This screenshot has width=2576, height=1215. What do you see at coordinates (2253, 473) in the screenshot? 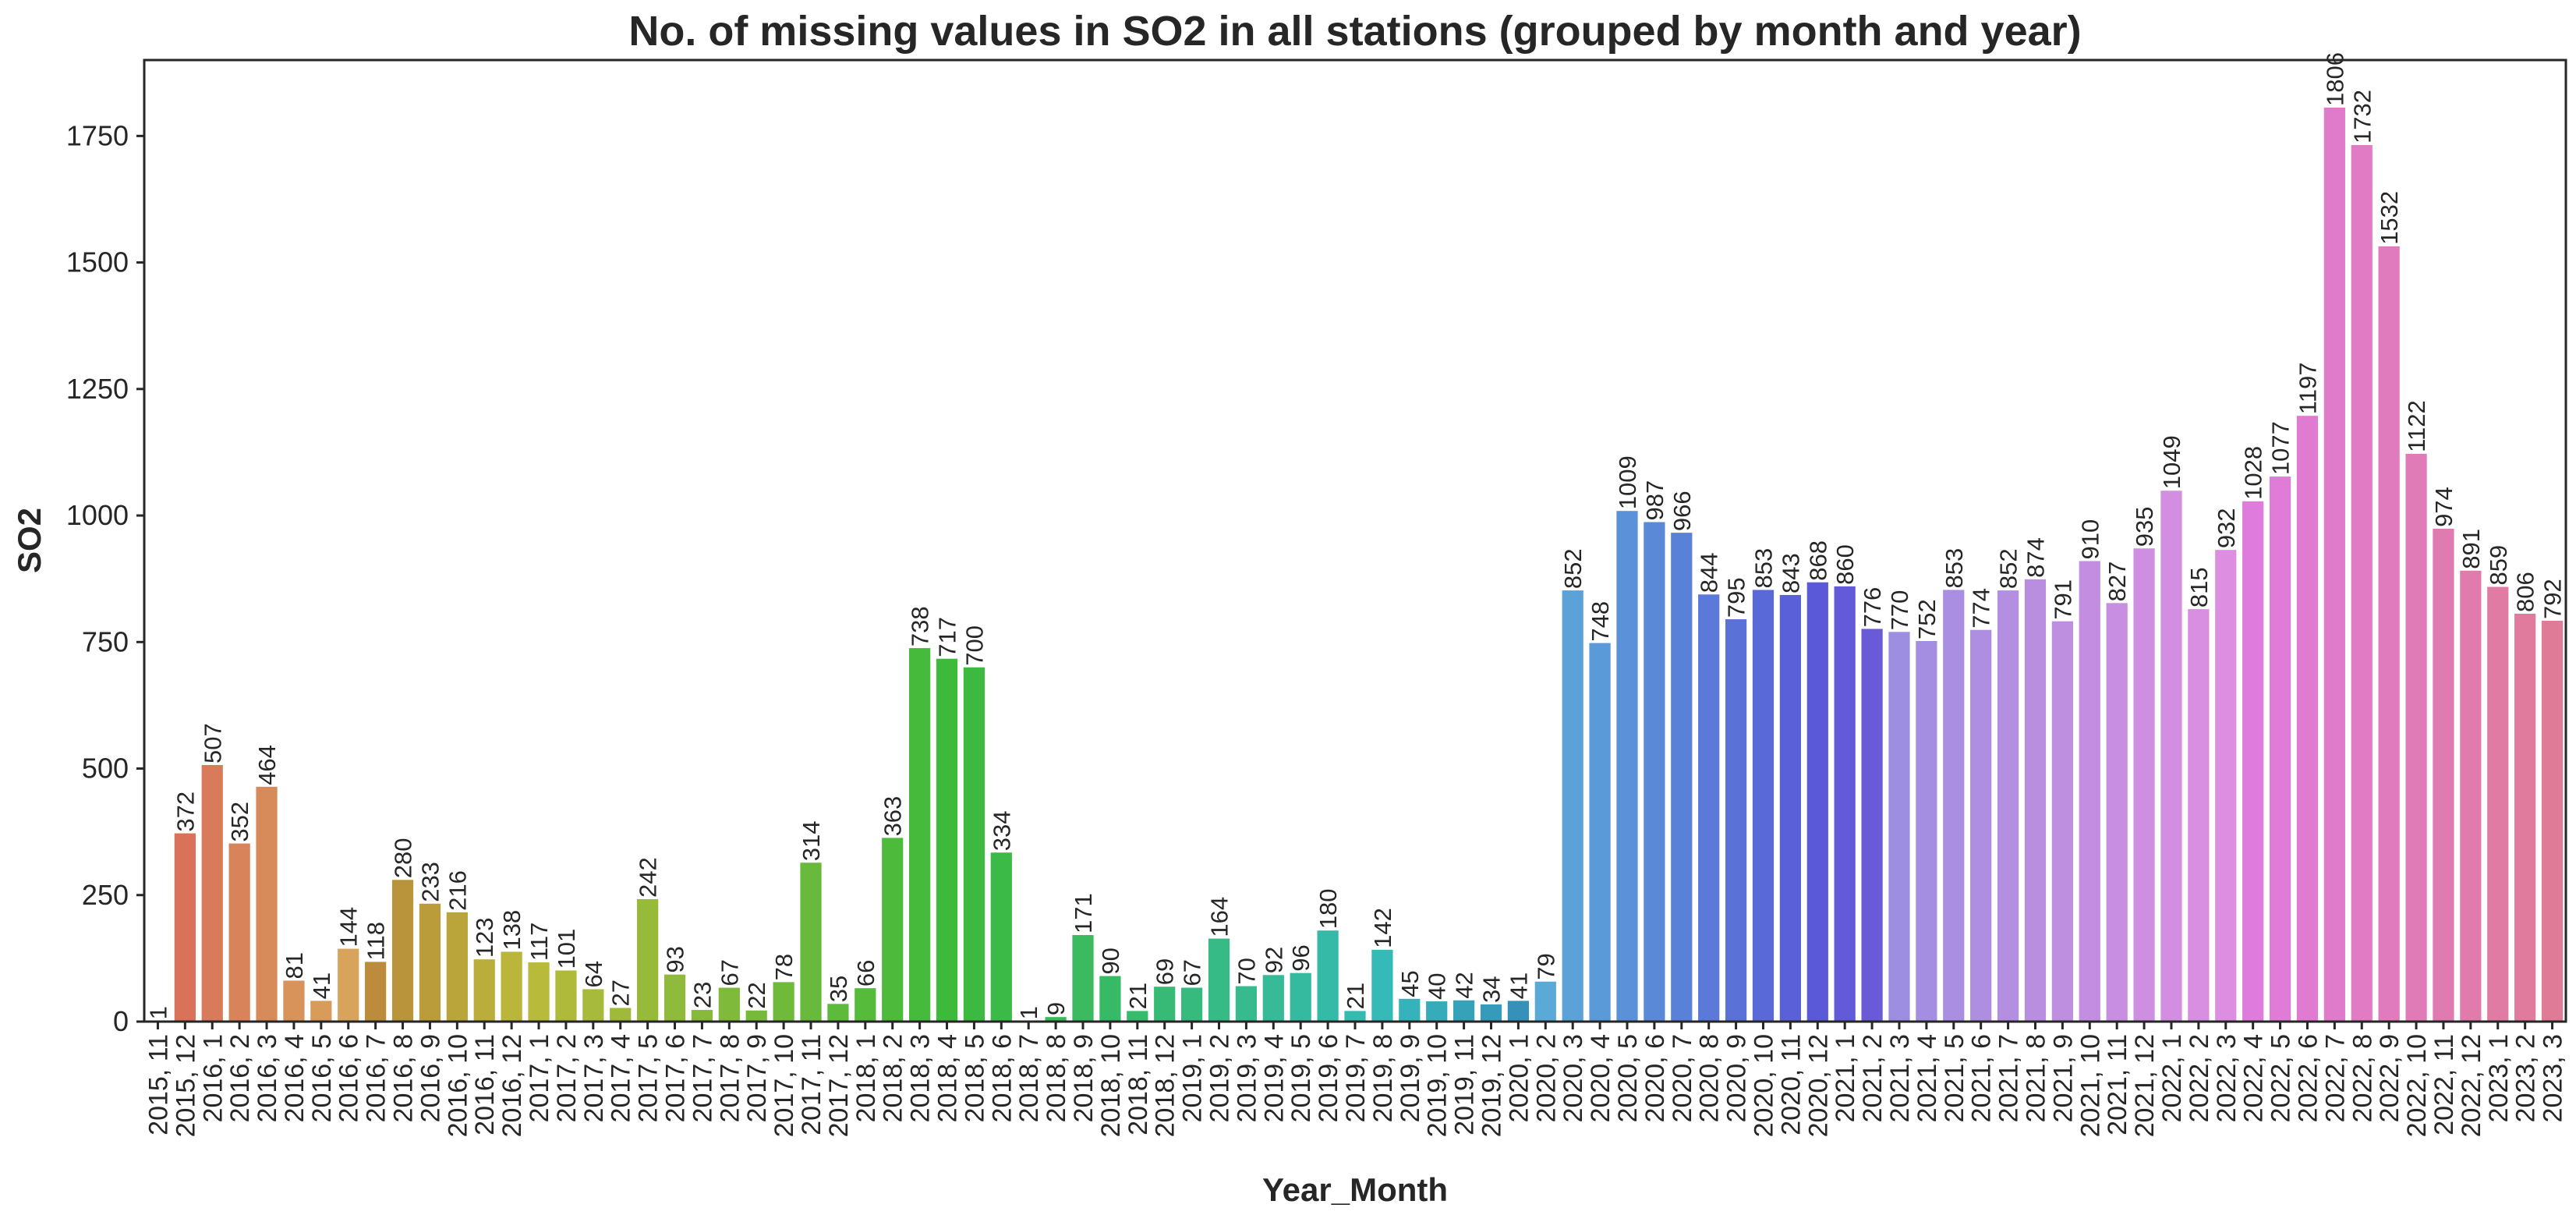
I see `data-label: 1028` at bounding box center [2253, 473].